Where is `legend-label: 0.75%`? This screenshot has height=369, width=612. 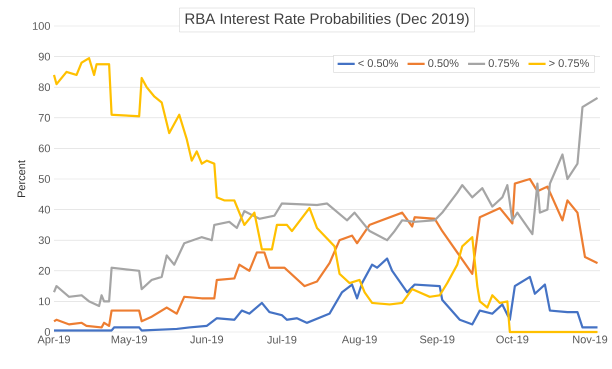 legend-label: 0.75% is located at coordinates (503, 63).